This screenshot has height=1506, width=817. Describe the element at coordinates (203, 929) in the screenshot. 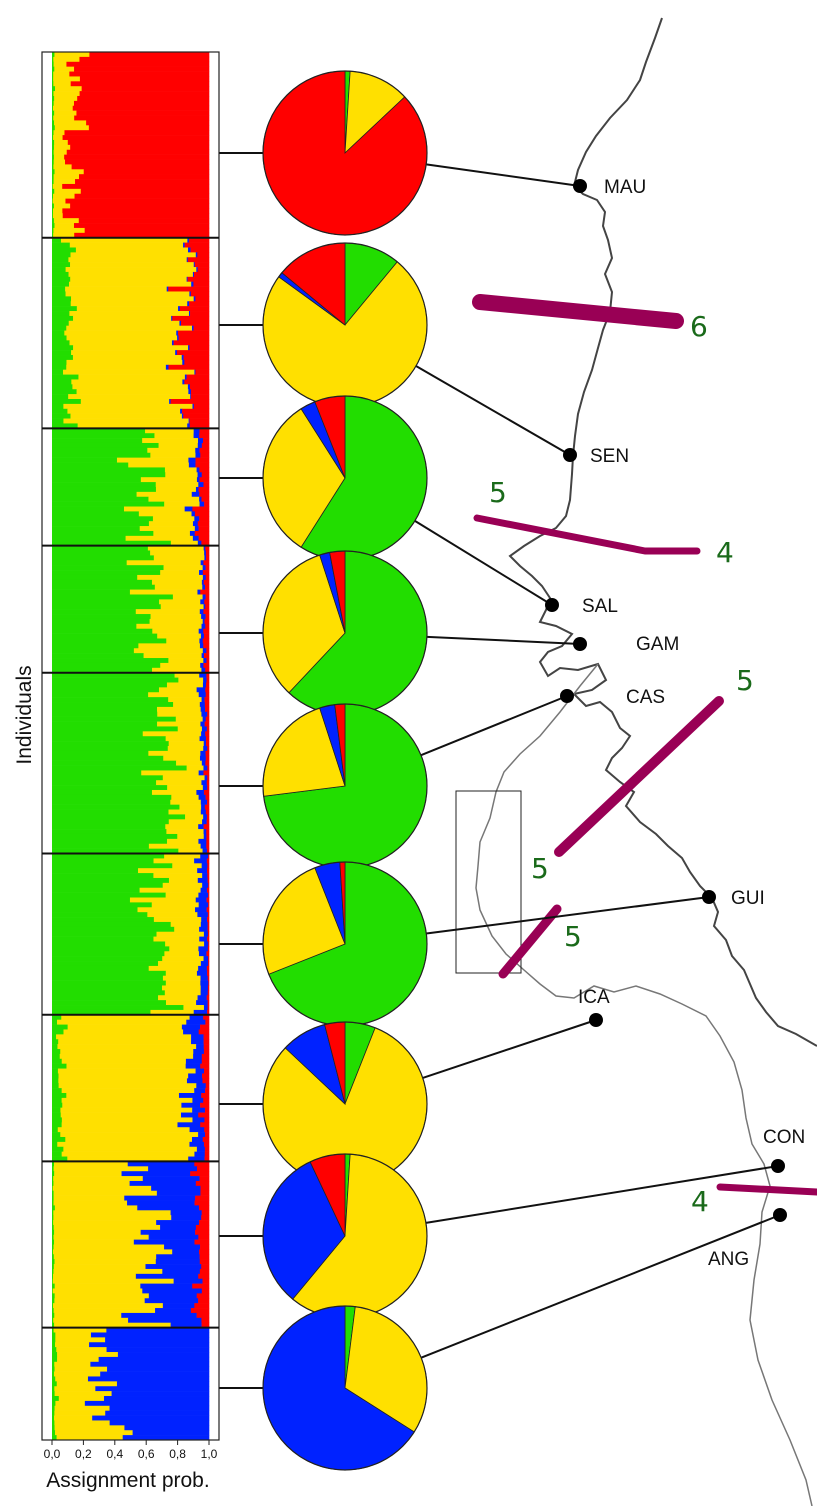

I see `bar-segment-gui-blue` at that location.